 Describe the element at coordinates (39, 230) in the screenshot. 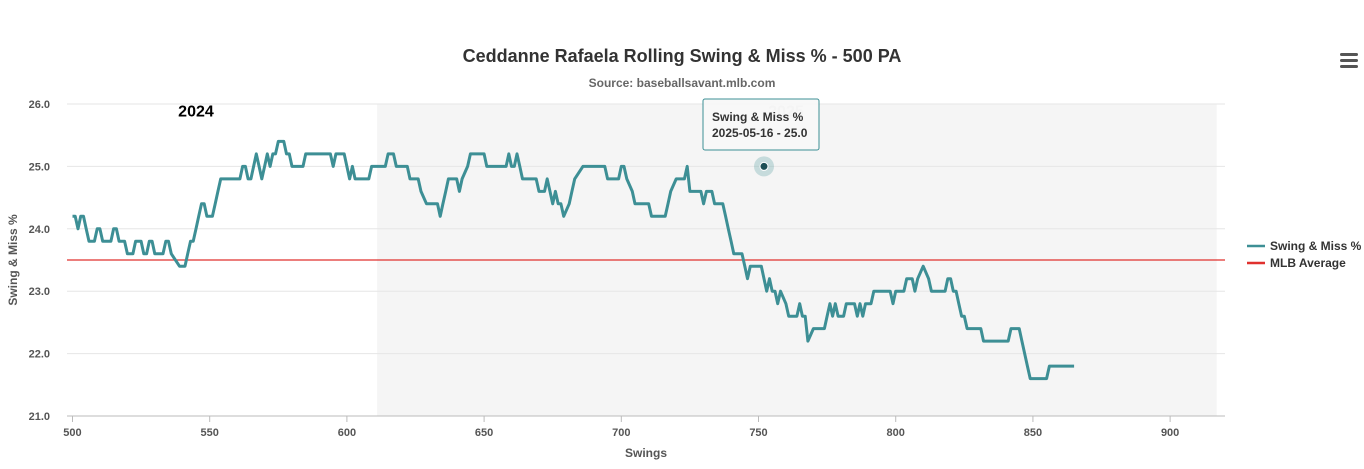

I see `y-tick-label: 24.0` at that location.